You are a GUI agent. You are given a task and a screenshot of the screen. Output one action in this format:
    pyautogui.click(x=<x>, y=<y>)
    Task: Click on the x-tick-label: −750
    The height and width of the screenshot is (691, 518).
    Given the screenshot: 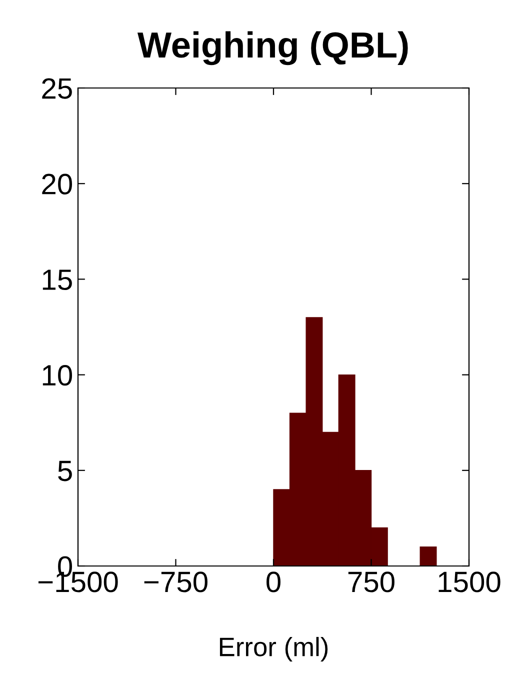 What is the action you would take?
    pyautogui.click(x=176, y=582)
    